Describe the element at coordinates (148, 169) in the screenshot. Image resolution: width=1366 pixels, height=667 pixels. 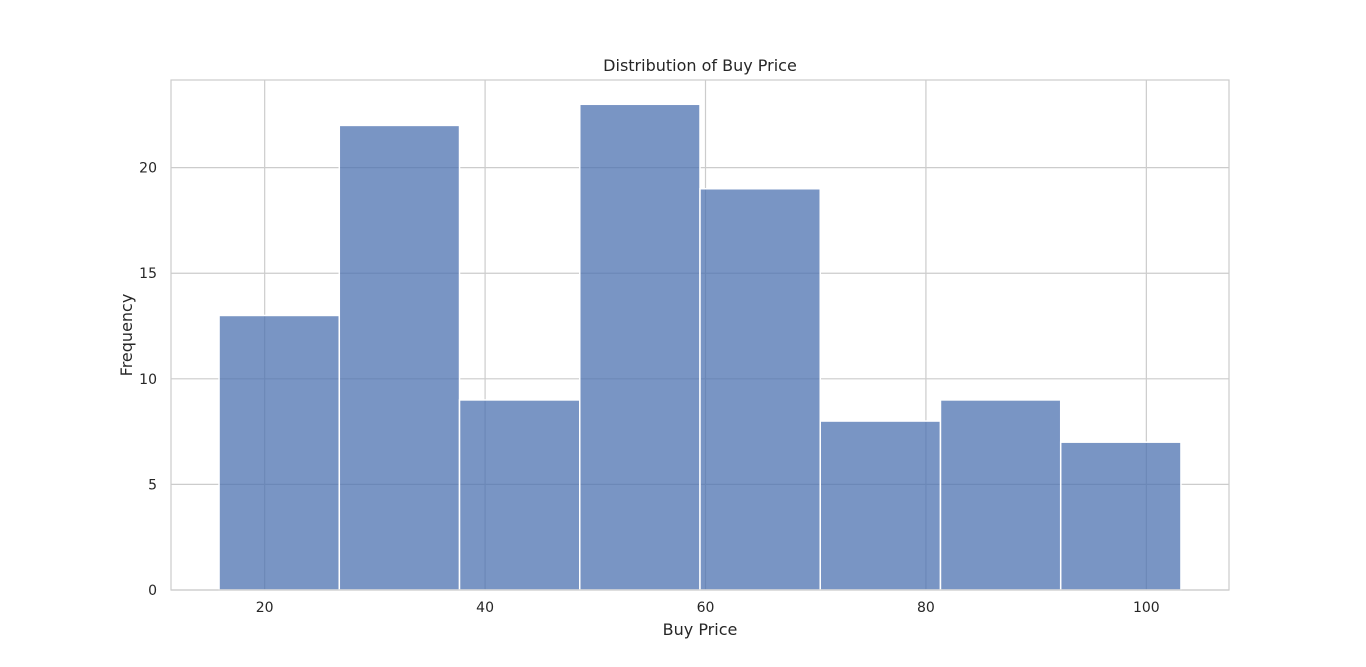
I see `y-tick-label: 20` at that location.